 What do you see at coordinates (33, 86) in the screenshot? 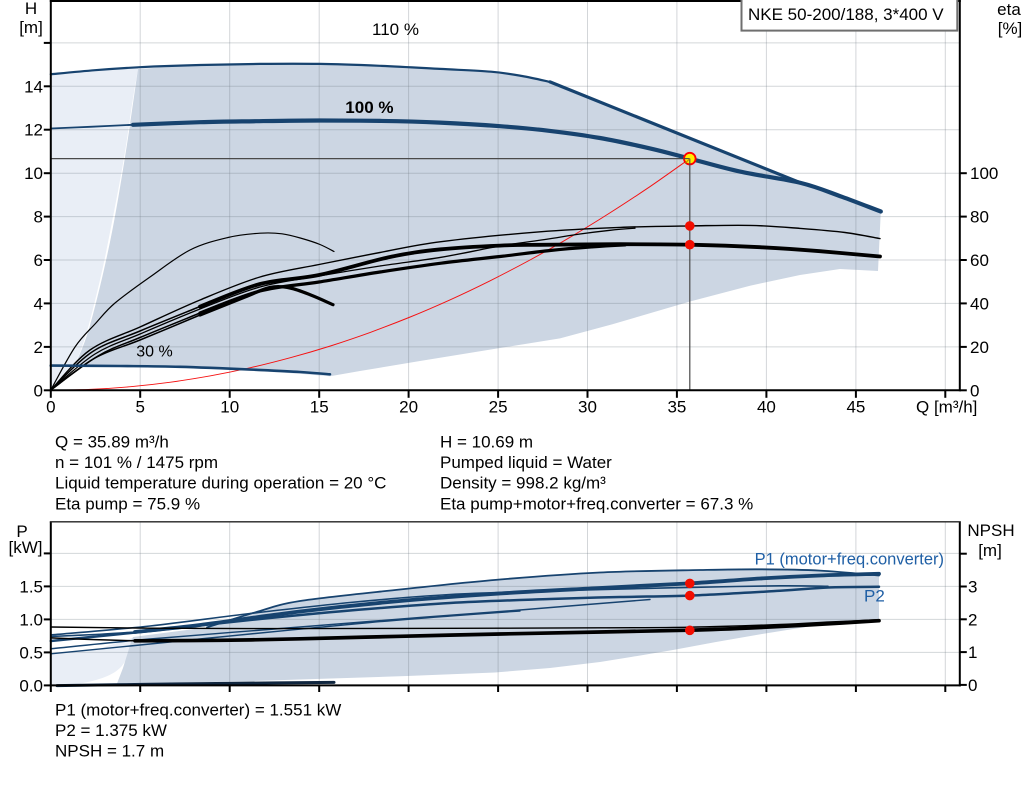
I see `svg-text: 14` at bounding box center [33, 86].